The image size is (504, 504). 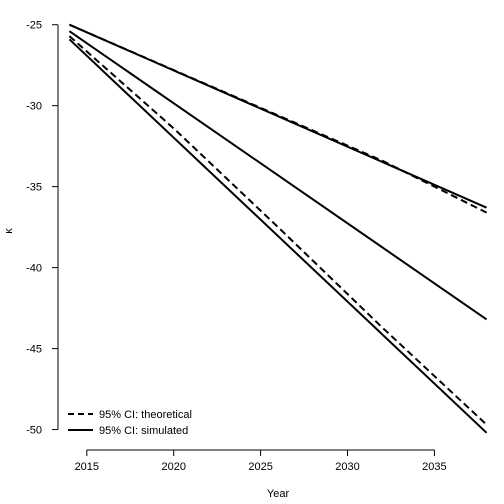 What do you see at coordinates (34, 269) in the screenshot?
I see `y-tick-label: -40` at bounding box center [34, 269].